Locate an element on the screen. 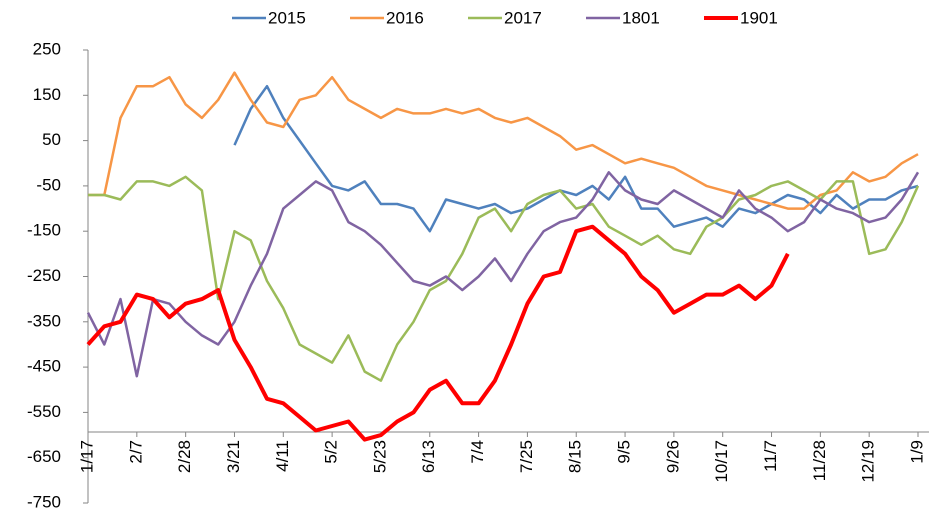 The image size is (929, 517). legend-label: 1801 is located at coordinates (641, 17).